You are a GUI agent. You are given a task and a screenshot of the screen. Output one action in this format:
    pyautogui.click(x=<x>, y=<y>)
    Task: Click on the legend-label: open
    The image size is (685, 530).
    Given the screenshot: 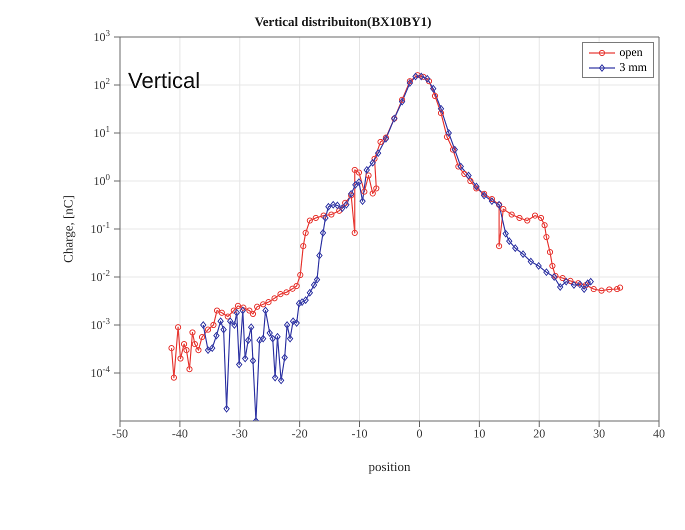 What is the action you would take?
    pyautogui.click(x=631, y=52)
    